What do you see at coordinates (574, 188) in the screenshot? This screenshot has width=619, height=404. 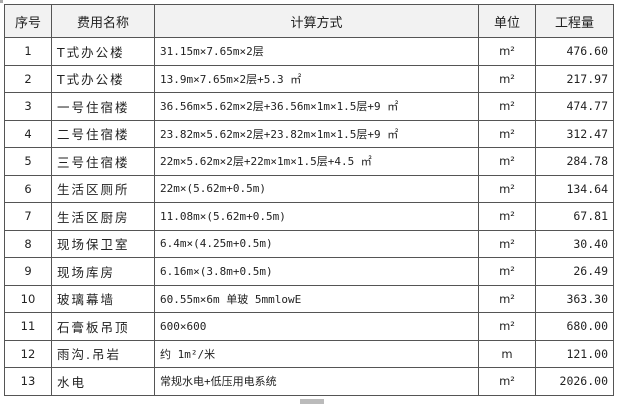 I see `quantity: 134.64` at bounding box center [574, 188].